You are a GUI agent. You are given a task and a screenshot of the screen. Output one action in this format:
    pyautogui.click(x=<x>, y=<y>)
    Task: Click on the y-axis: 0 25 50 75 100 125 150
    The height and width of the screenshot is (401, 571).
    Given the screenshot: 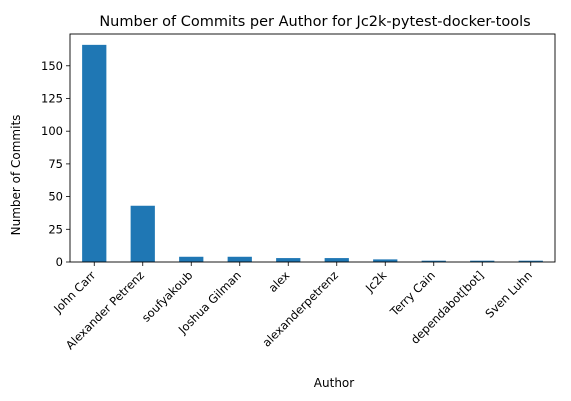 What is the action you would take?
    pyautogui.click(x=55, y=164)
    